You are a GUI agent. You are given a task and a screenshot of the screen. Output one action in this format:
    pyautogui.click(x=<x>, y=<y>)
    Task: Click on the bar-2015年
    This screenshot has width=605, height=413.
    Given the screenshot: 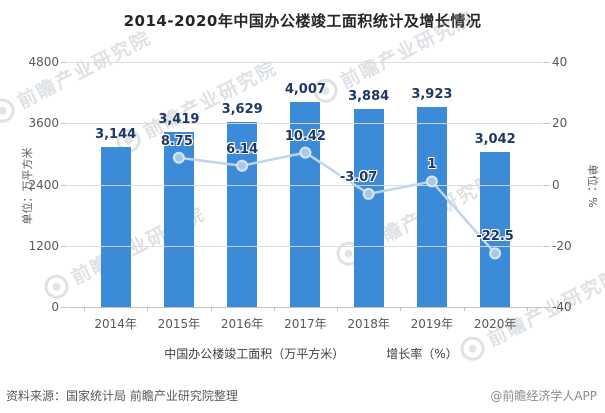 What is the action you would take?
    pyautogui.click(x=178, y=219)
    